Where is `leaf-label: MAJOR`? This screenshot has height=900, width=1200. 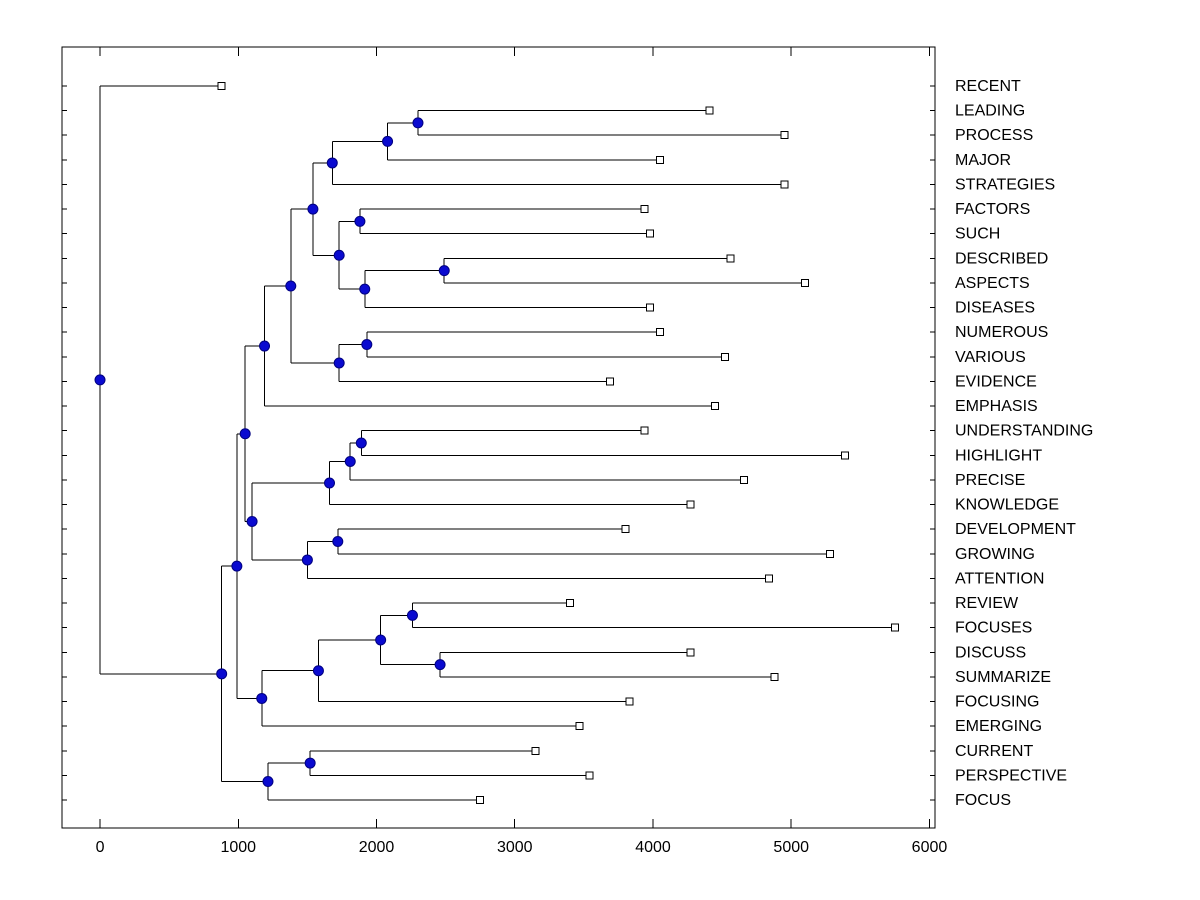
leaf-label: MAJOR is located at coordinates (983, 160).